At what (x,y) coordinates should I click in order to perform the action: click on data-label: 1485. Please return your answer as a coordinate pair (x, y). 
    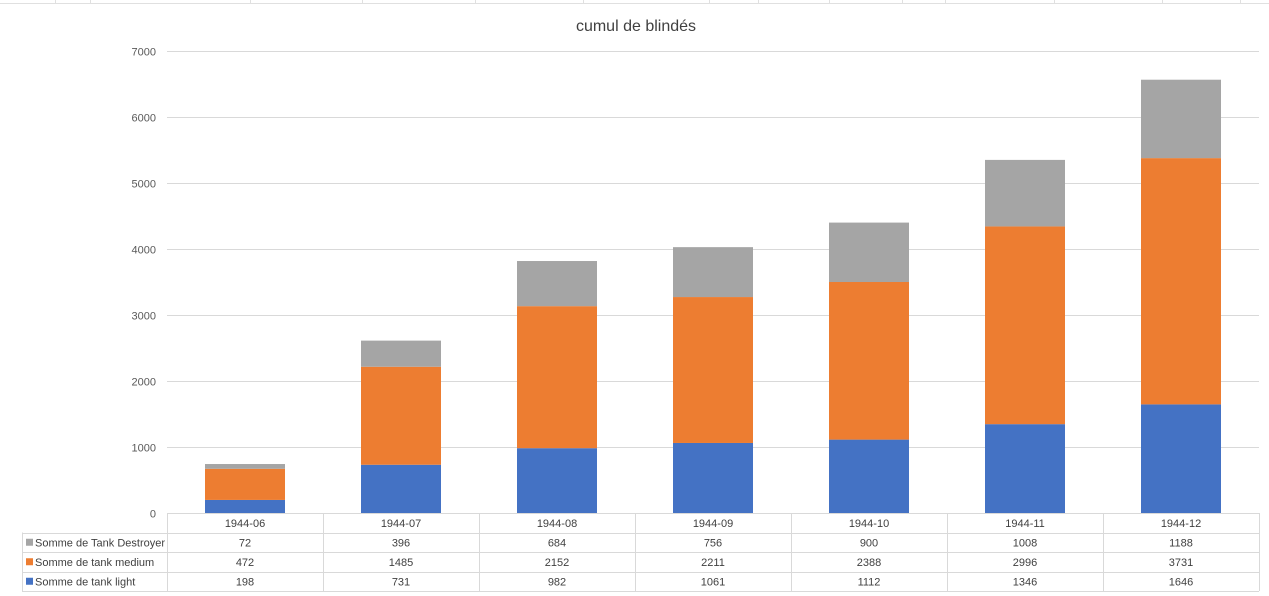
    Looking at the image, I should click on (401, 563).